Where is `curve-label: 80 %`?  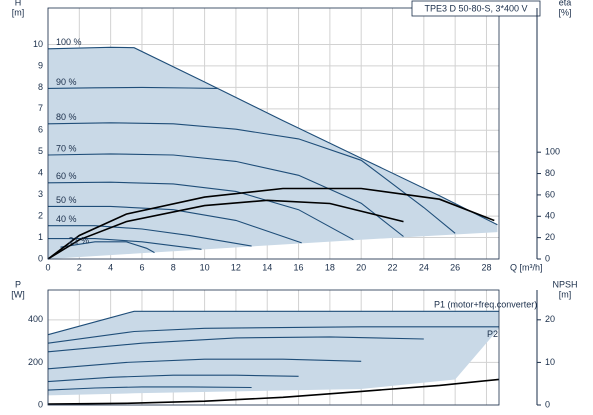
curve-label: 80 % is located at coordinates (66, 117).